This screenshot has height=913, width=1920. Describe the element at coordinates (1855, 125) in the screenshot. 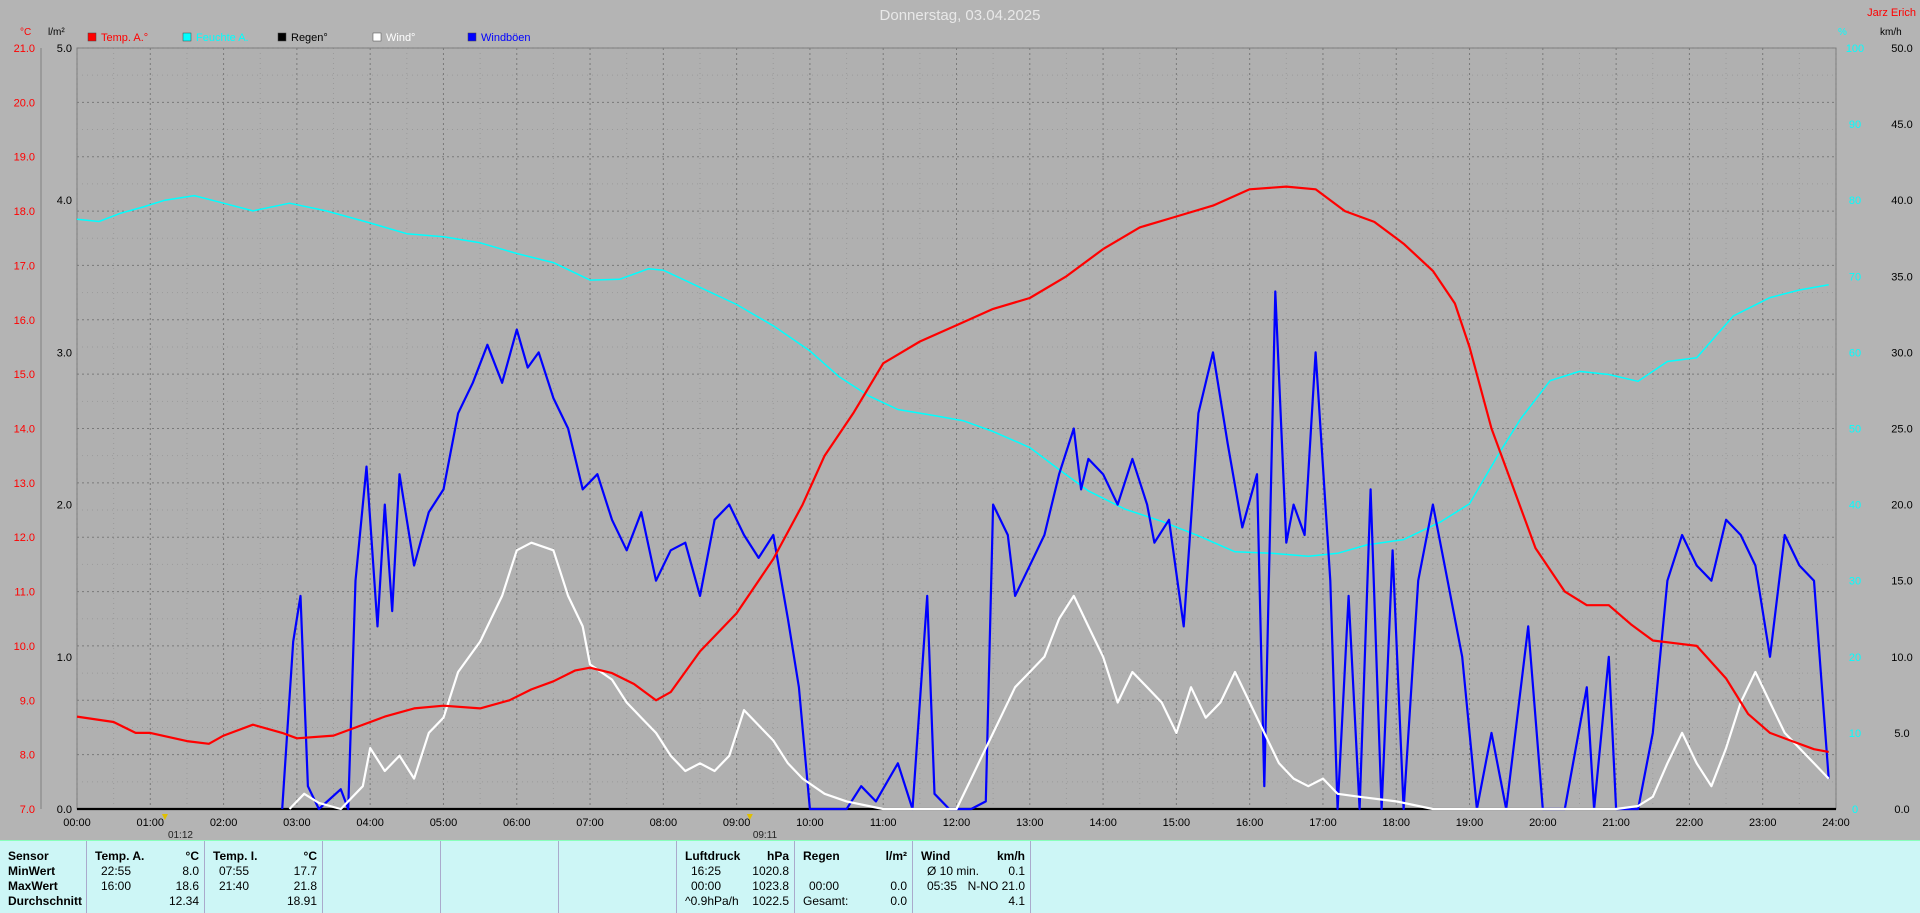

I see `humidity-tick-label: 90` at that location.